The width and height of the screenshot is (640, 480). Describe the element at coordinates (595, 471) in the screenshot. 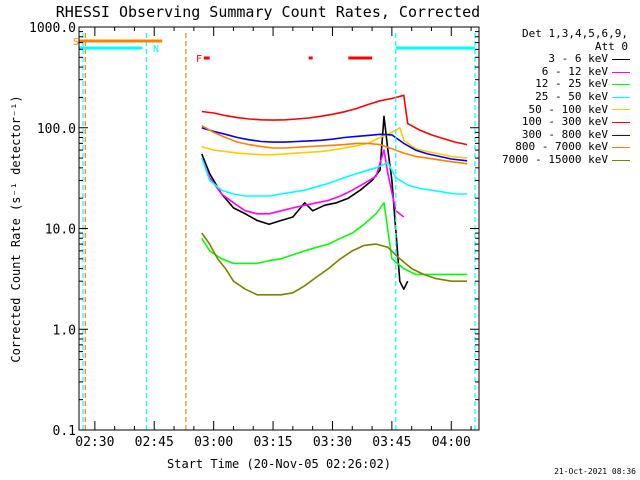

I see `generation-timestamp: 21-Oct-2021 08:36` at that location.